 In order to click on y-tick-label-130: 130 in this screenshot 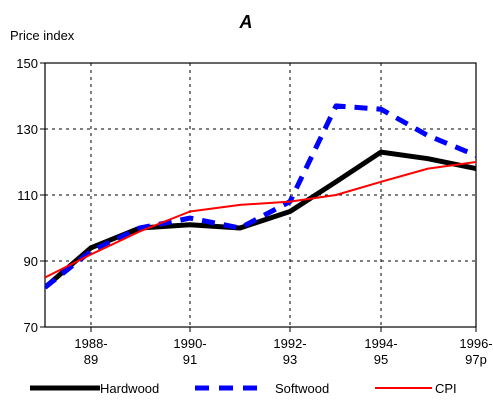, I will do `click(27, 129)`.